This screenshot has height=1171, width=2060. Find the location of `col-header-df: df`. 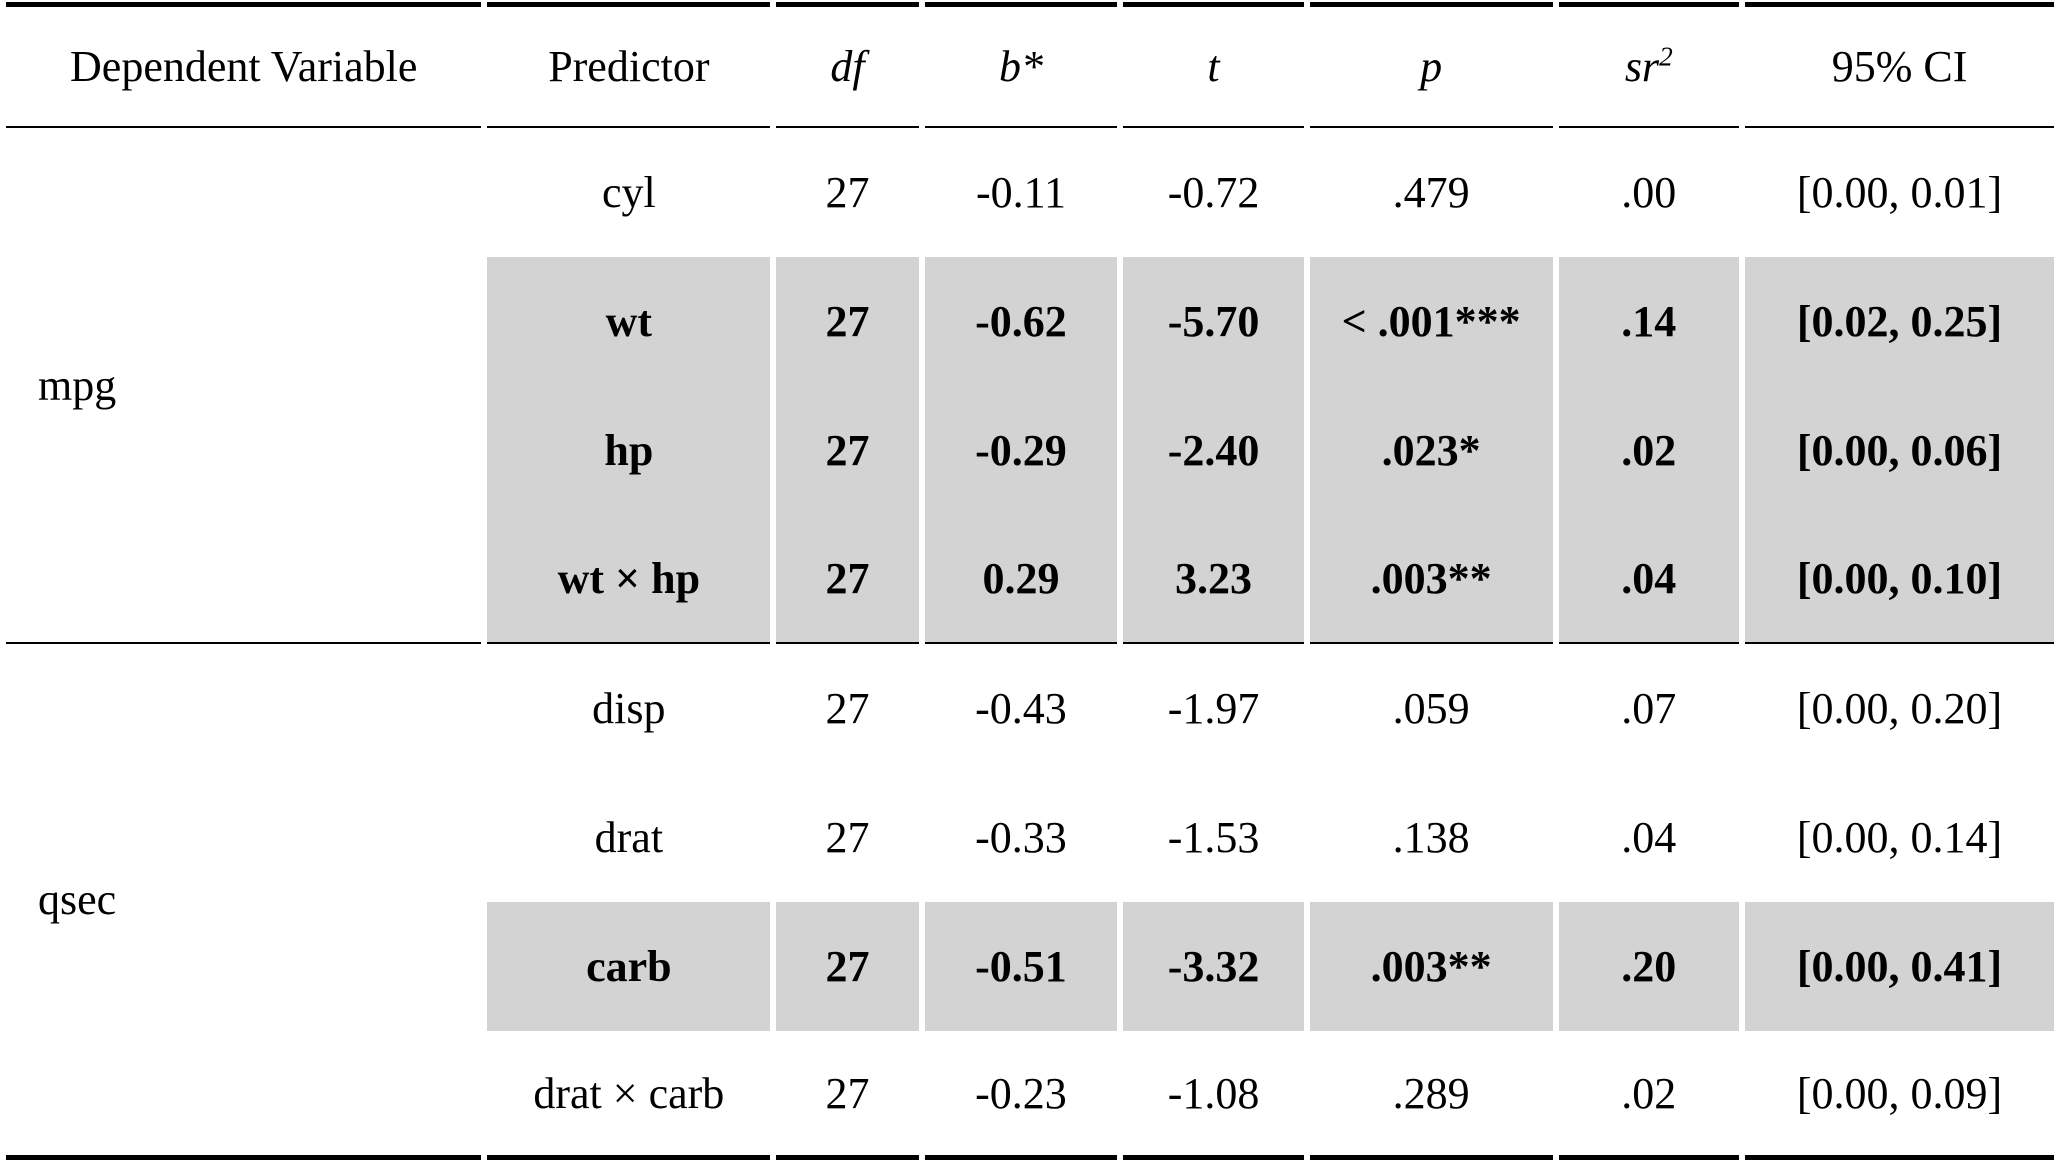

col-header-df: df is located at coordinates (847, 65).